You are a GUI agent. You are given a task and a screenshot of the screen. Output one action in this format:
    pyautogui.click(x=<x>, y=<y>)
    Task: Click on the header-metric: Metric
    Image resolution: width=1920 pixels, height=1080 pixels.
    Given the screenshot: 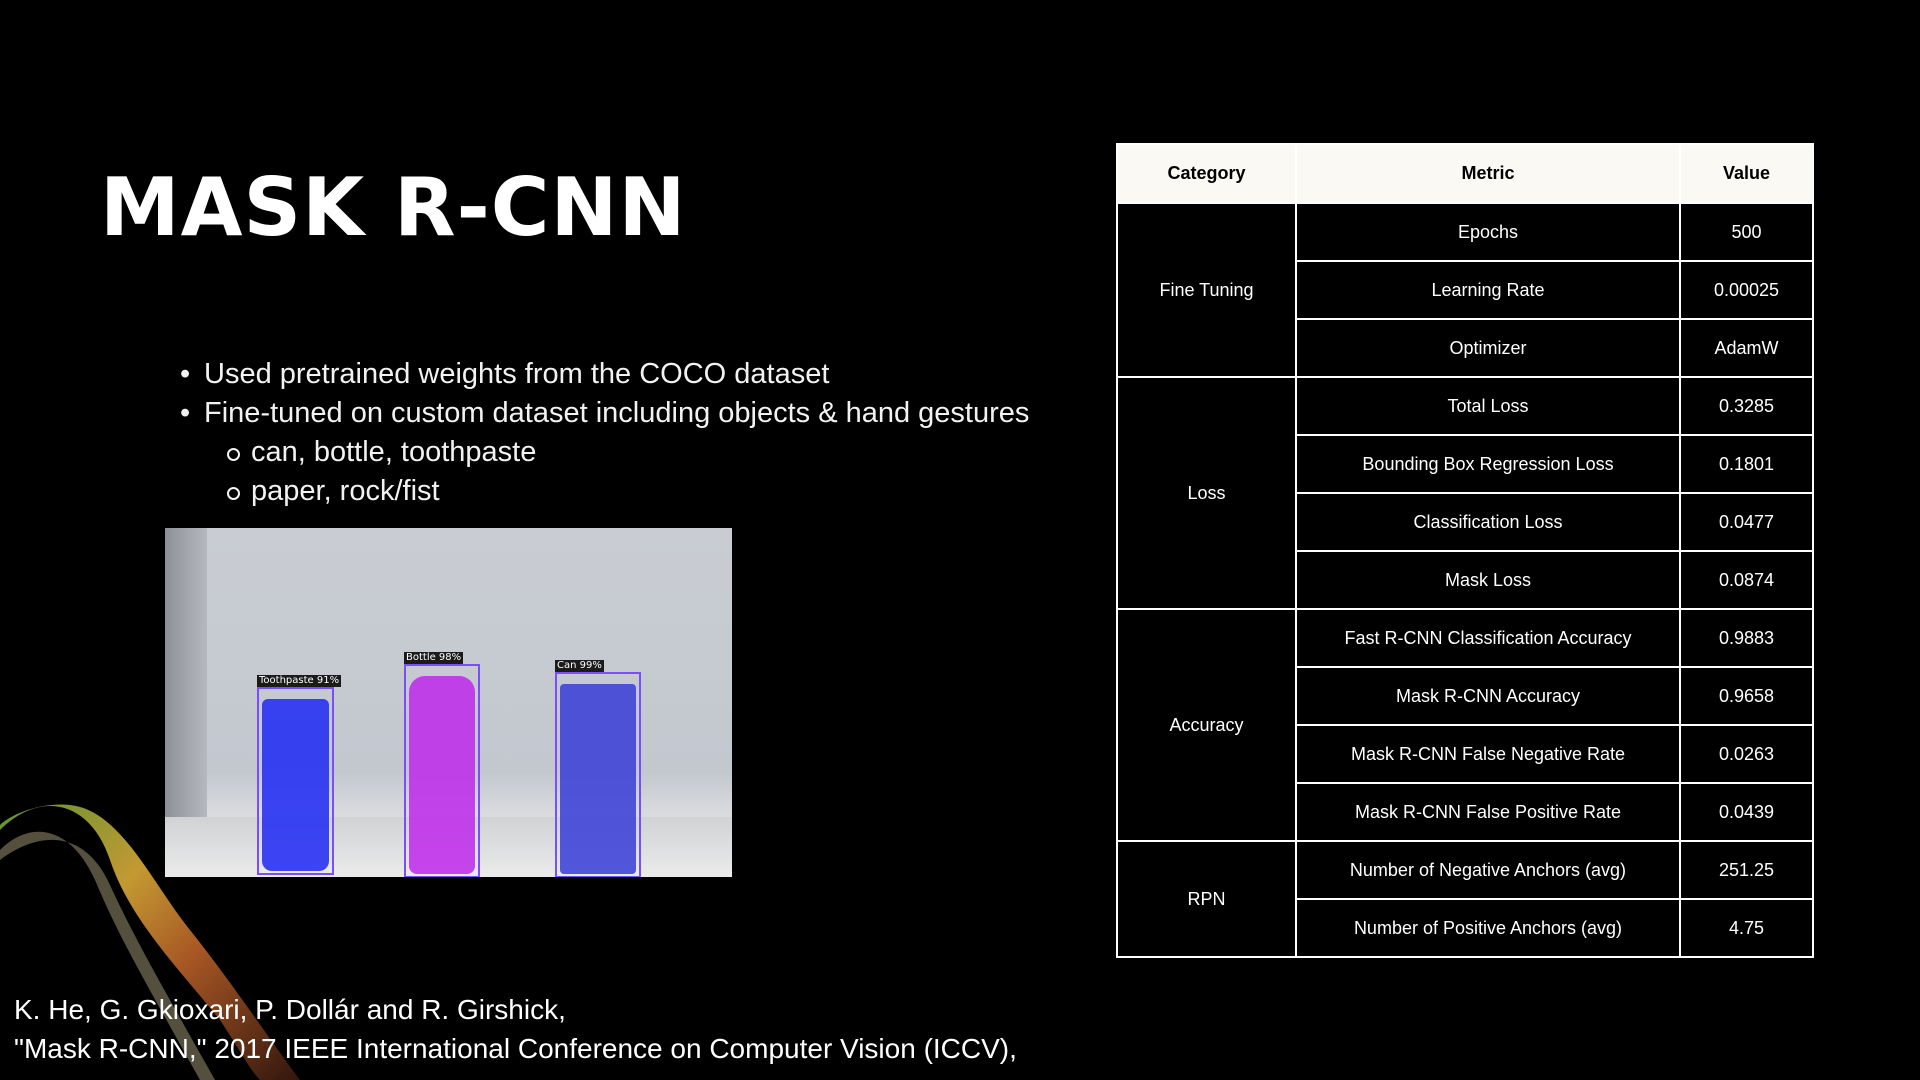 What is the action you would take?
    pyautogui.click(x=1488, y=173)
    